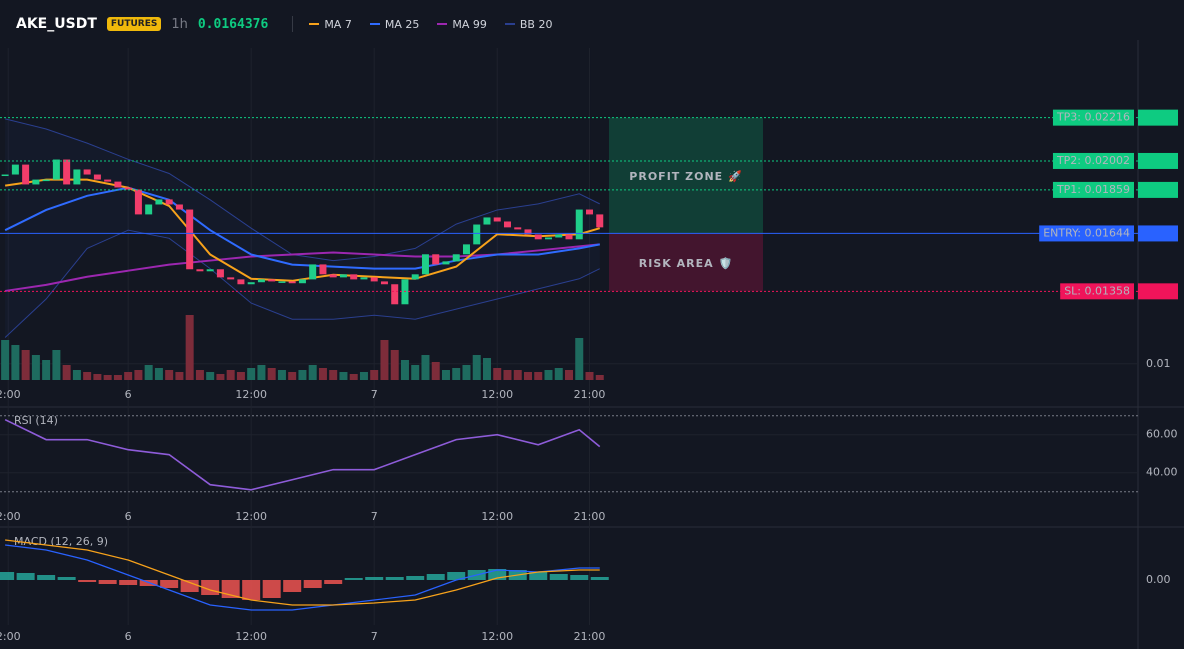 The image size is (1184, 649). I want to click on badge: FUTURES, so click(134, 24).